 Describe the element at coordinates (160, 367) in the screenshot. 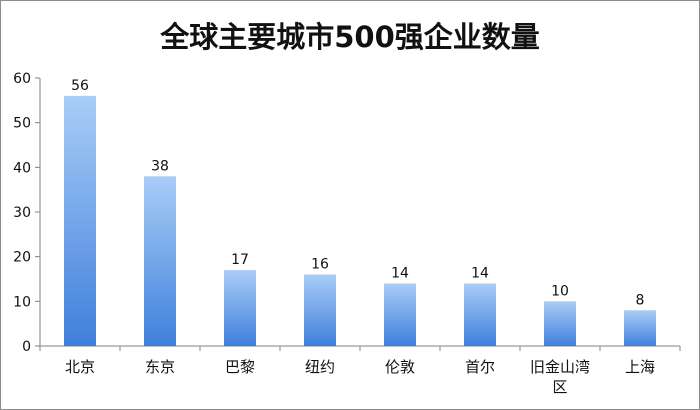

I see `x-tick-label: 东京` at that location.